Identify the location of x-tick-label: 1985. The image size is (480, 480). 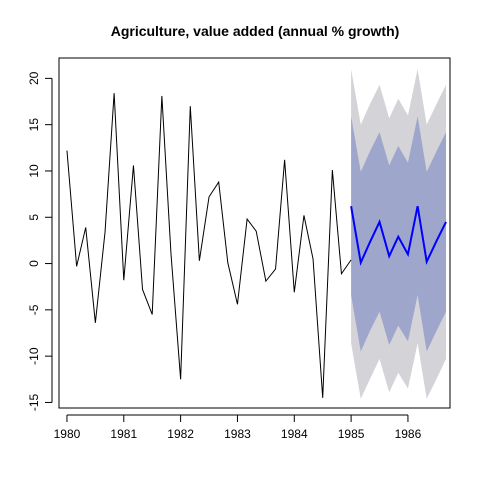
(351, 434).